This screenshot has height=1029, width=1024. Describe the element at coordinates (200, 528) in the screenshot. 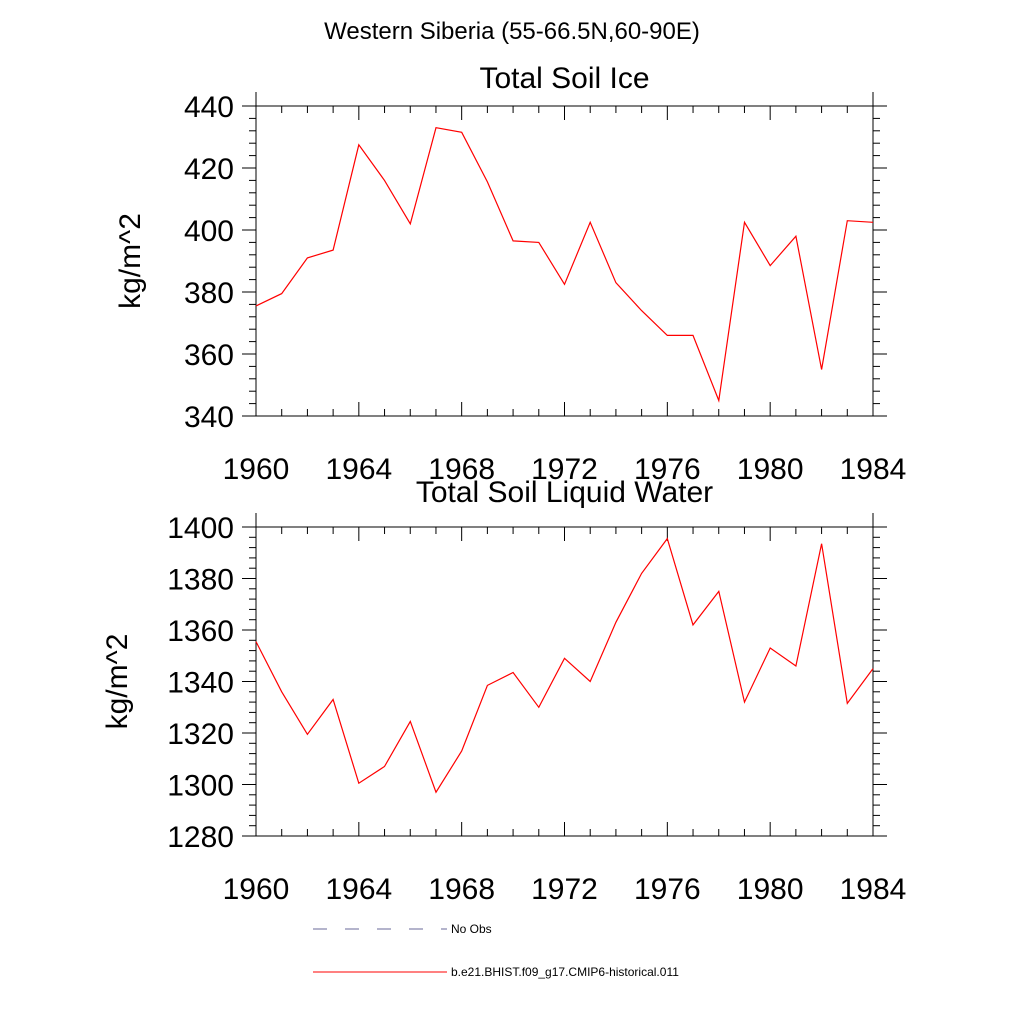

I see `y-tick-label: 1400` at that location.